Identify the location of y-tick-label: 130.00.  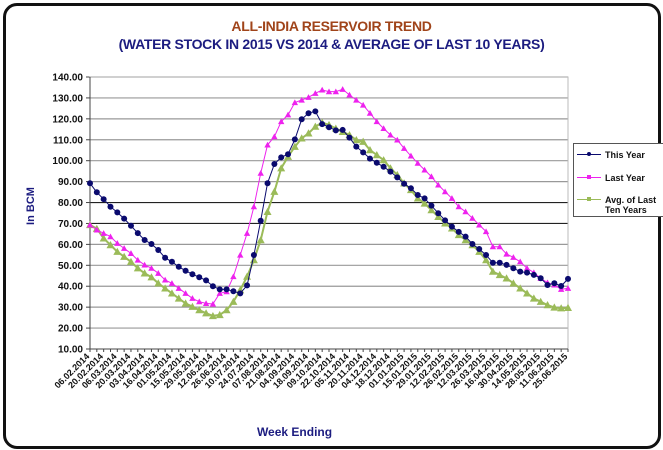
(67, 98).